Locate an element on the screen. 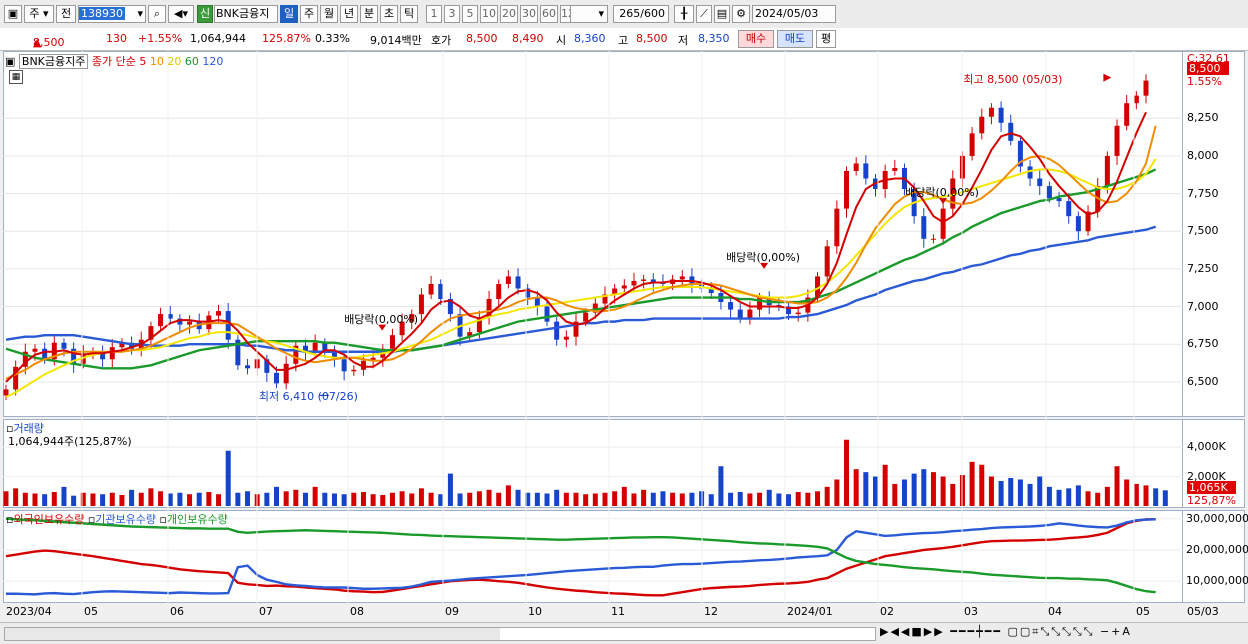  price-legend: ▣ BNK금융지주 종가 단순 5 10 20 60 120 is located at coordinates (114, 61).